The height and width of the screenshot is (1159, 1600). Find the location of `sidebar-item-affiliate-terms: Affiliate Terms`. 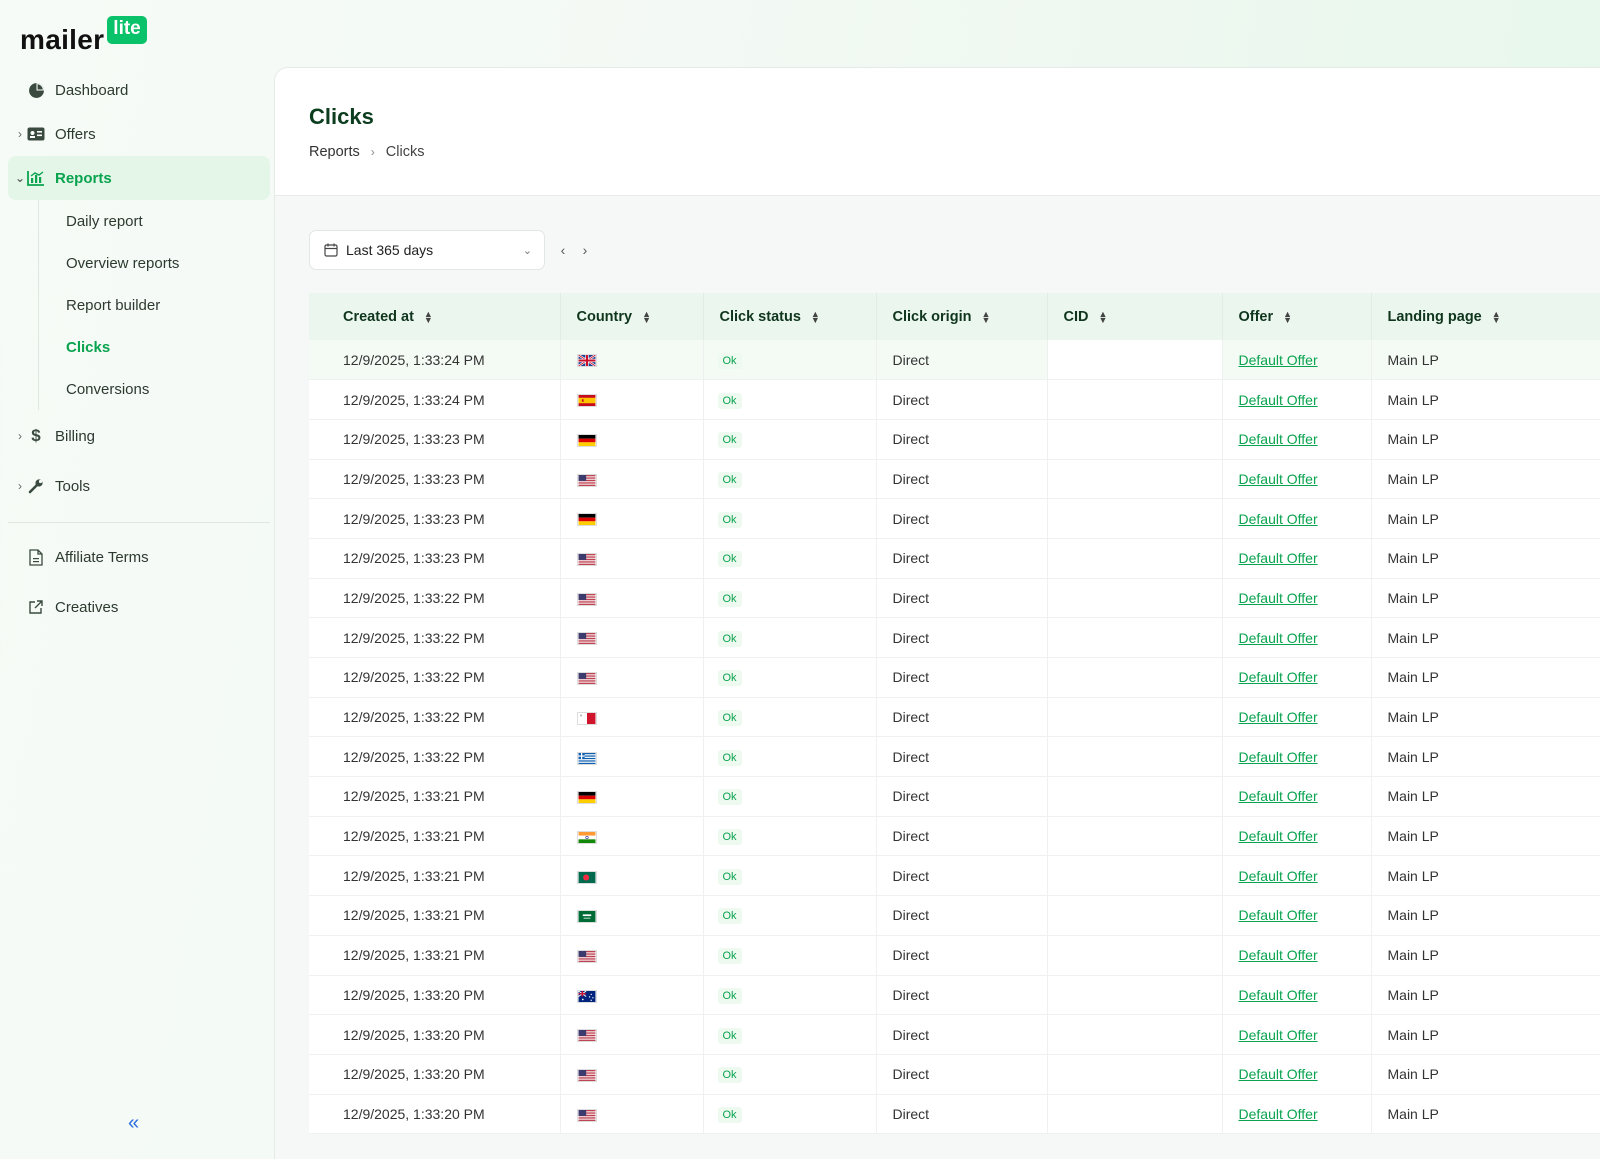

sidebar-item-affiliate-terms: Affiliate Terms is located at coordinates (139, 557).